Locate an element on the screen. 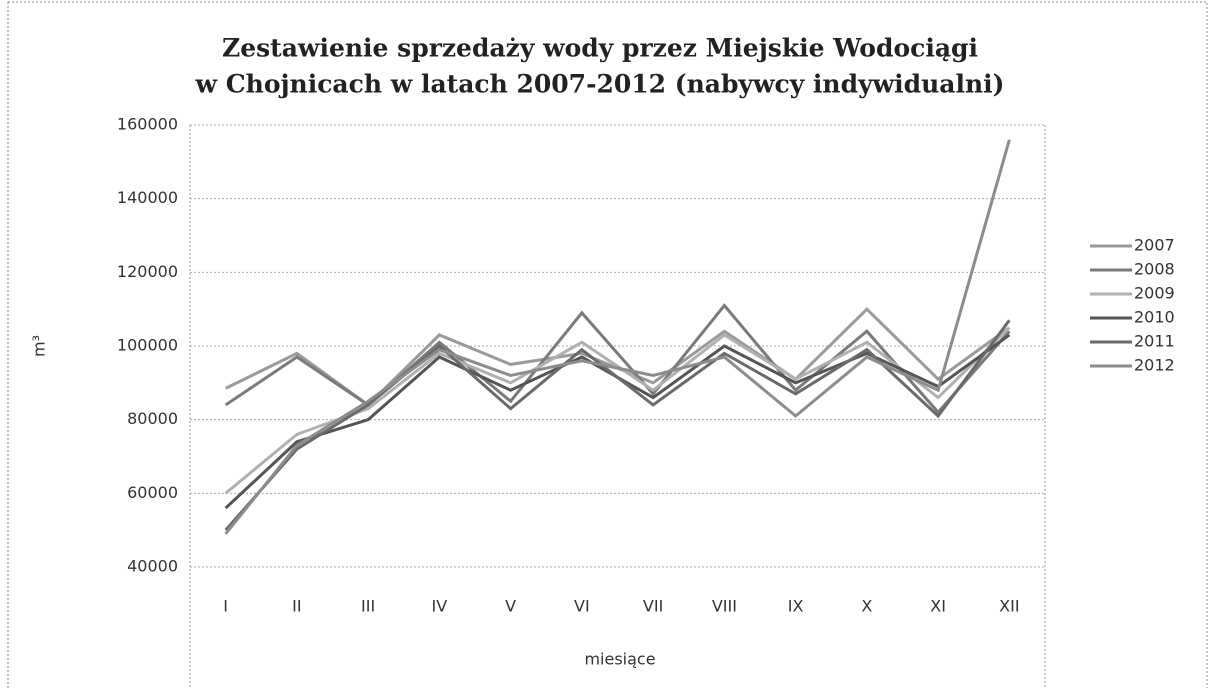 This screenshot has height=688, width=1209. x-tick-label: II is located at coordinates (296, 606).